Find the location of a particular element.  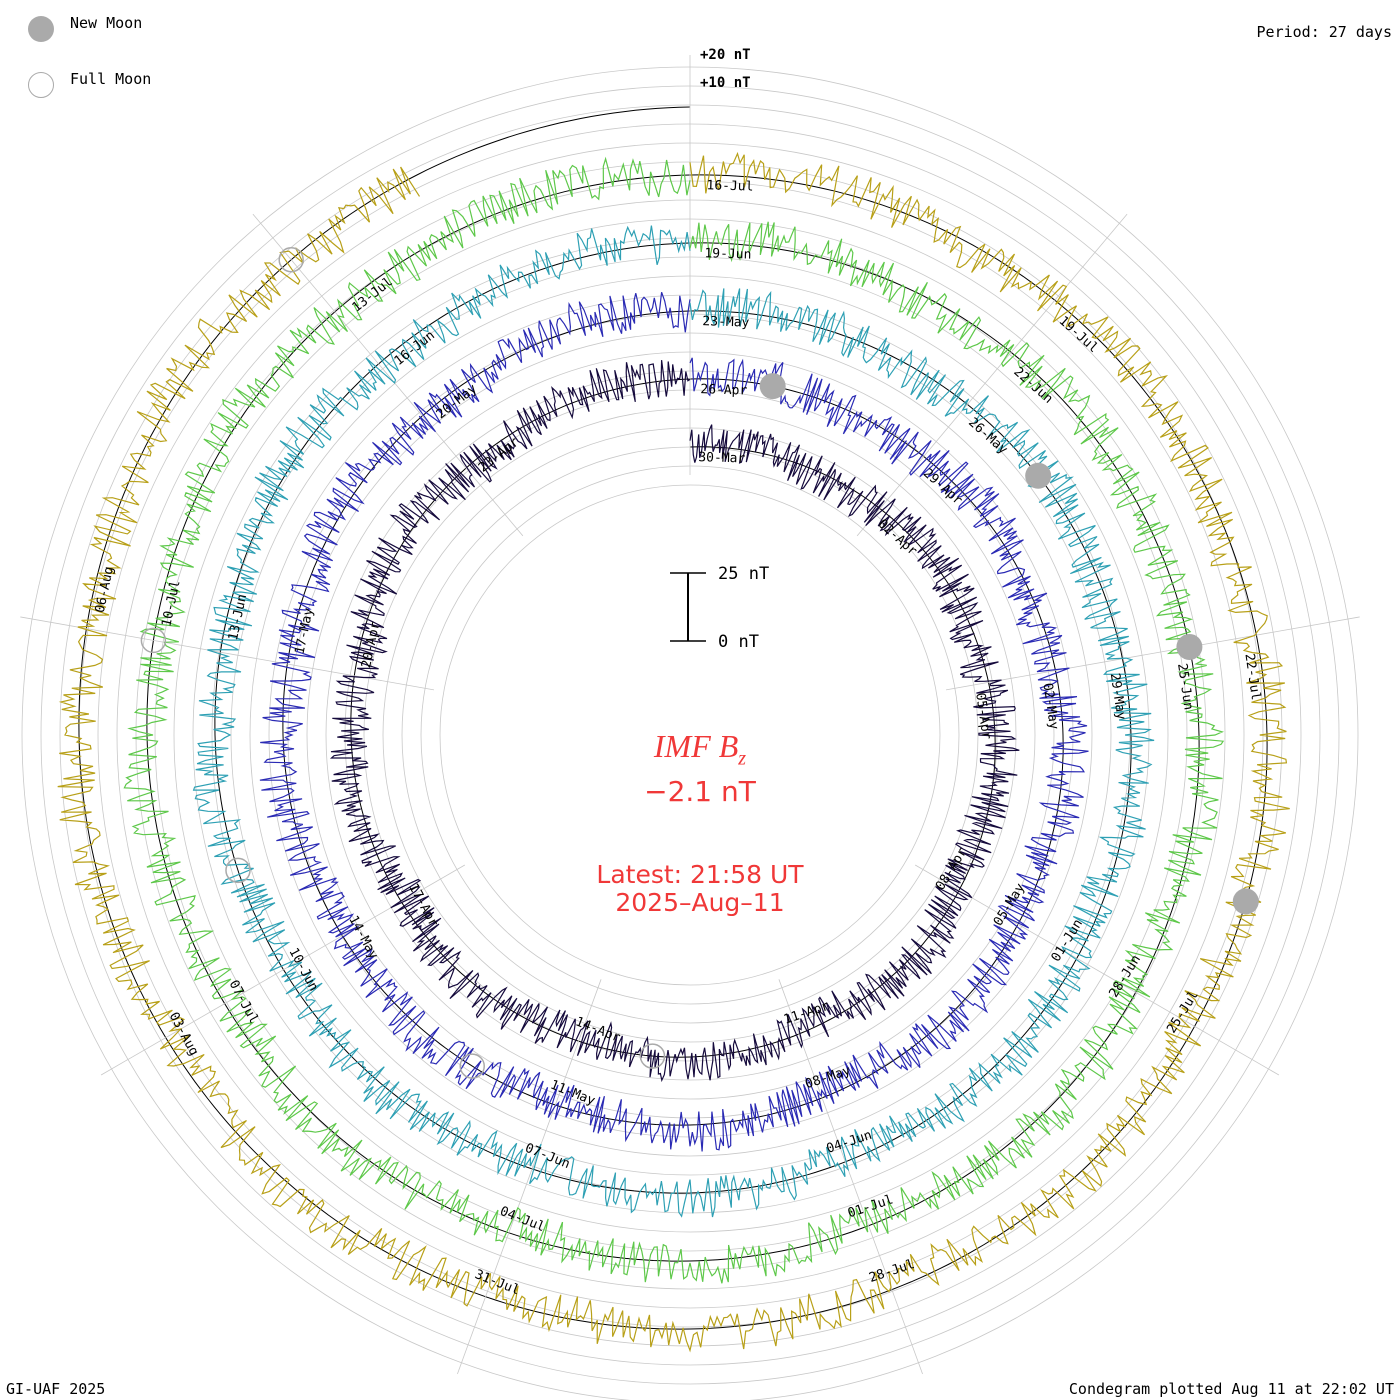

scale-bar-bottom-label: 0 nT is located at coordinates (738, 642).